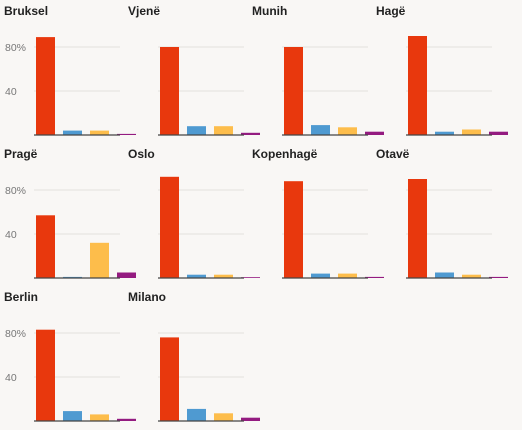  I want to click on chart-panel: Pragë 40 80%, so click(68, 217).